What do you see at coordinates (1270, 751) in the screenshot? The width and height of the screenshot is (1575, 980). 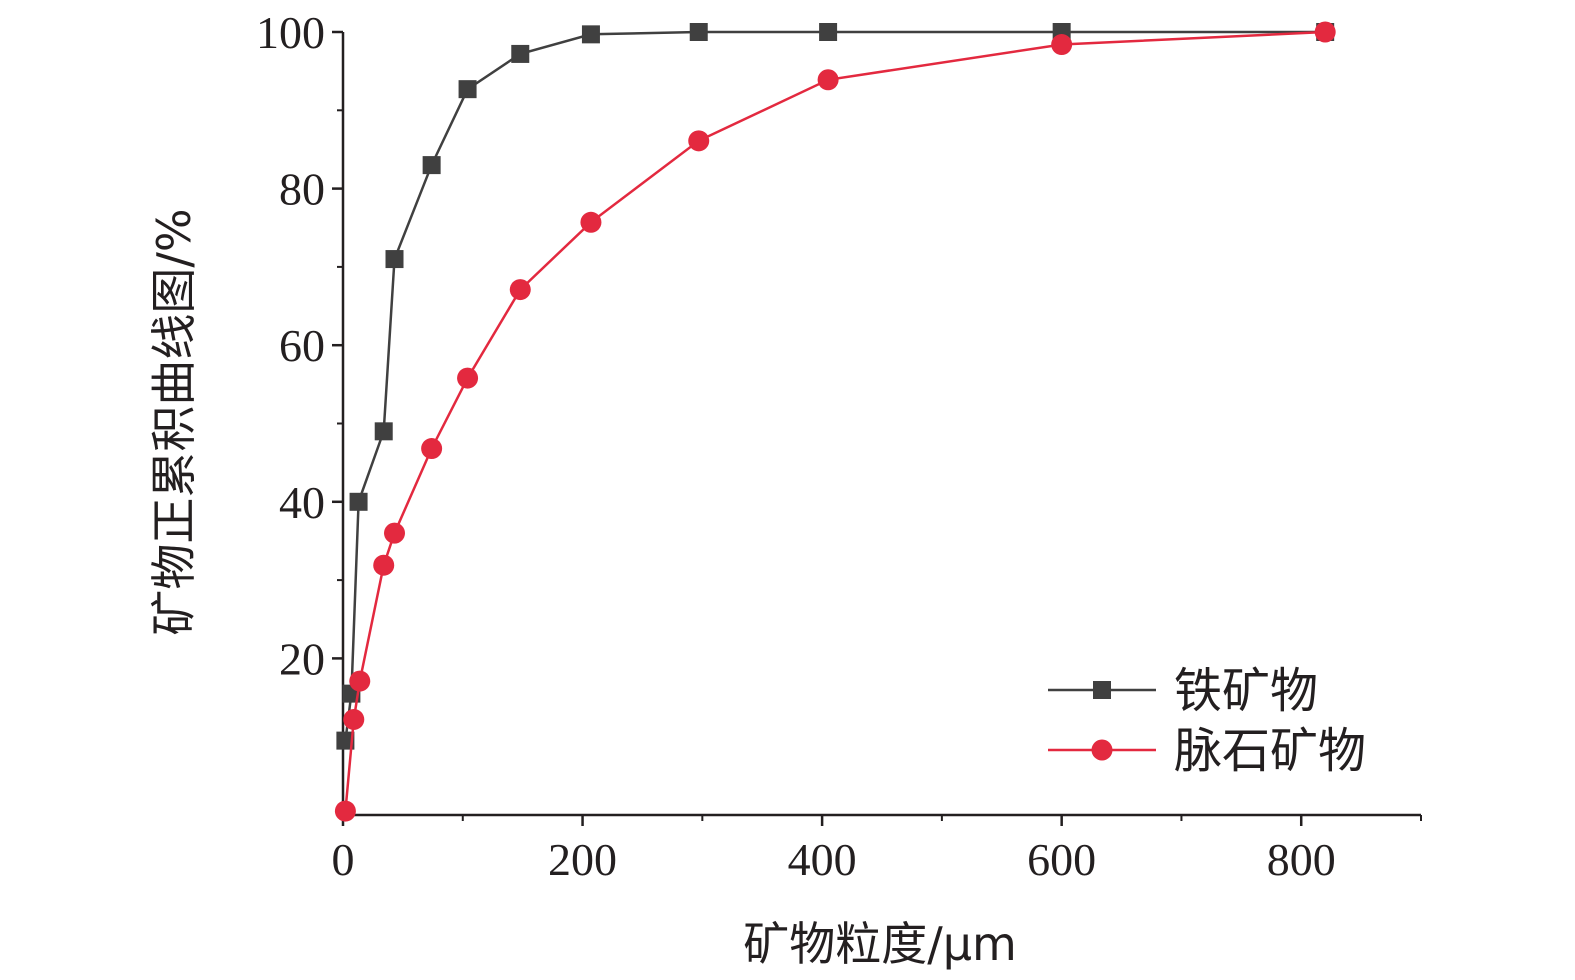 I see `legend-label: 脉石矿物` at bounding box center [1270, 751].